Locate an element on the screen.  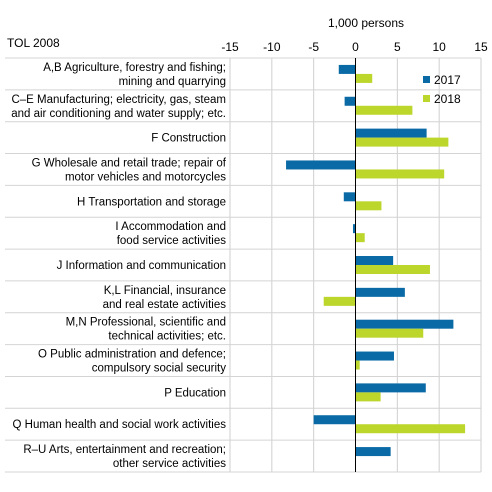
category-label: J Information and communication is located at coordinates (141, 266).